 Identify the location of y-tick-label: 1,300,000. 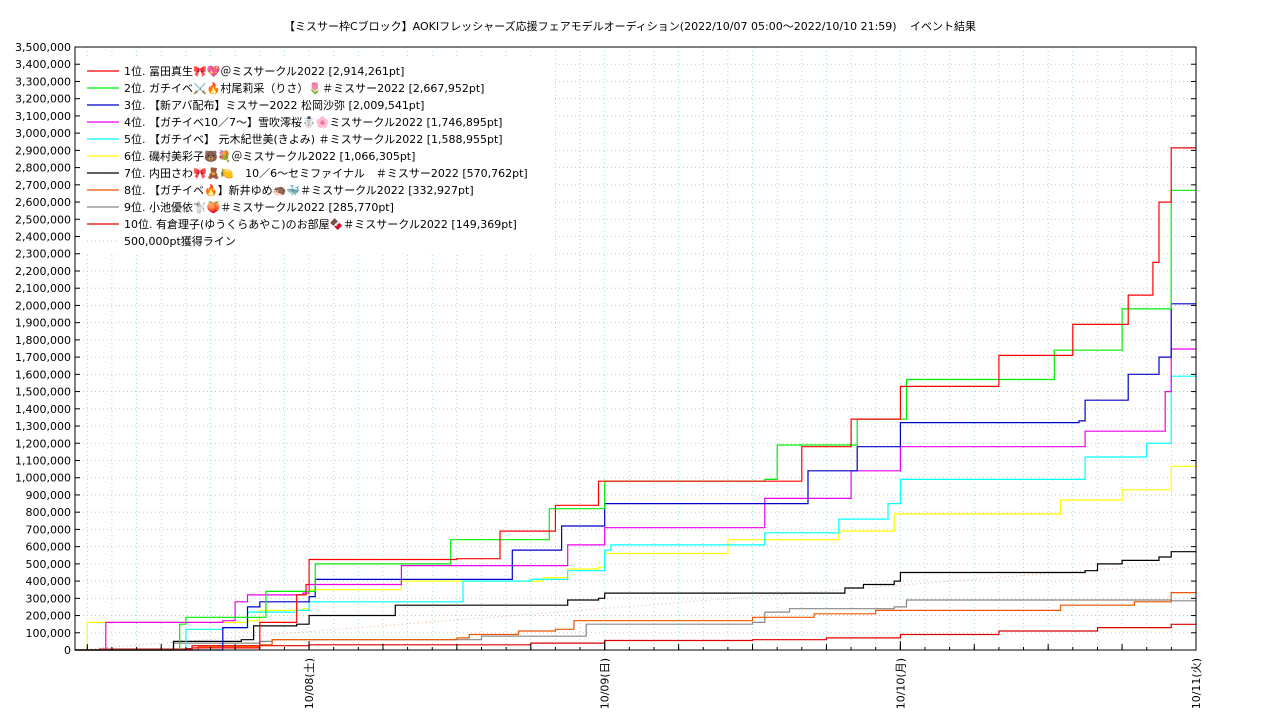
(43, 426).